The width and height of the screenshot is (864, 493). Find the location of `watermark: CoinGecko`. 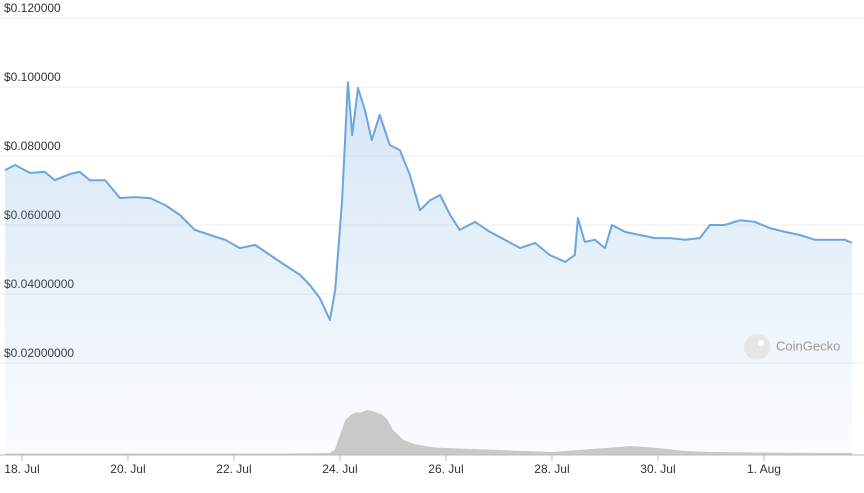

watermark: CoinGecko is located at coordinates (792, 347).